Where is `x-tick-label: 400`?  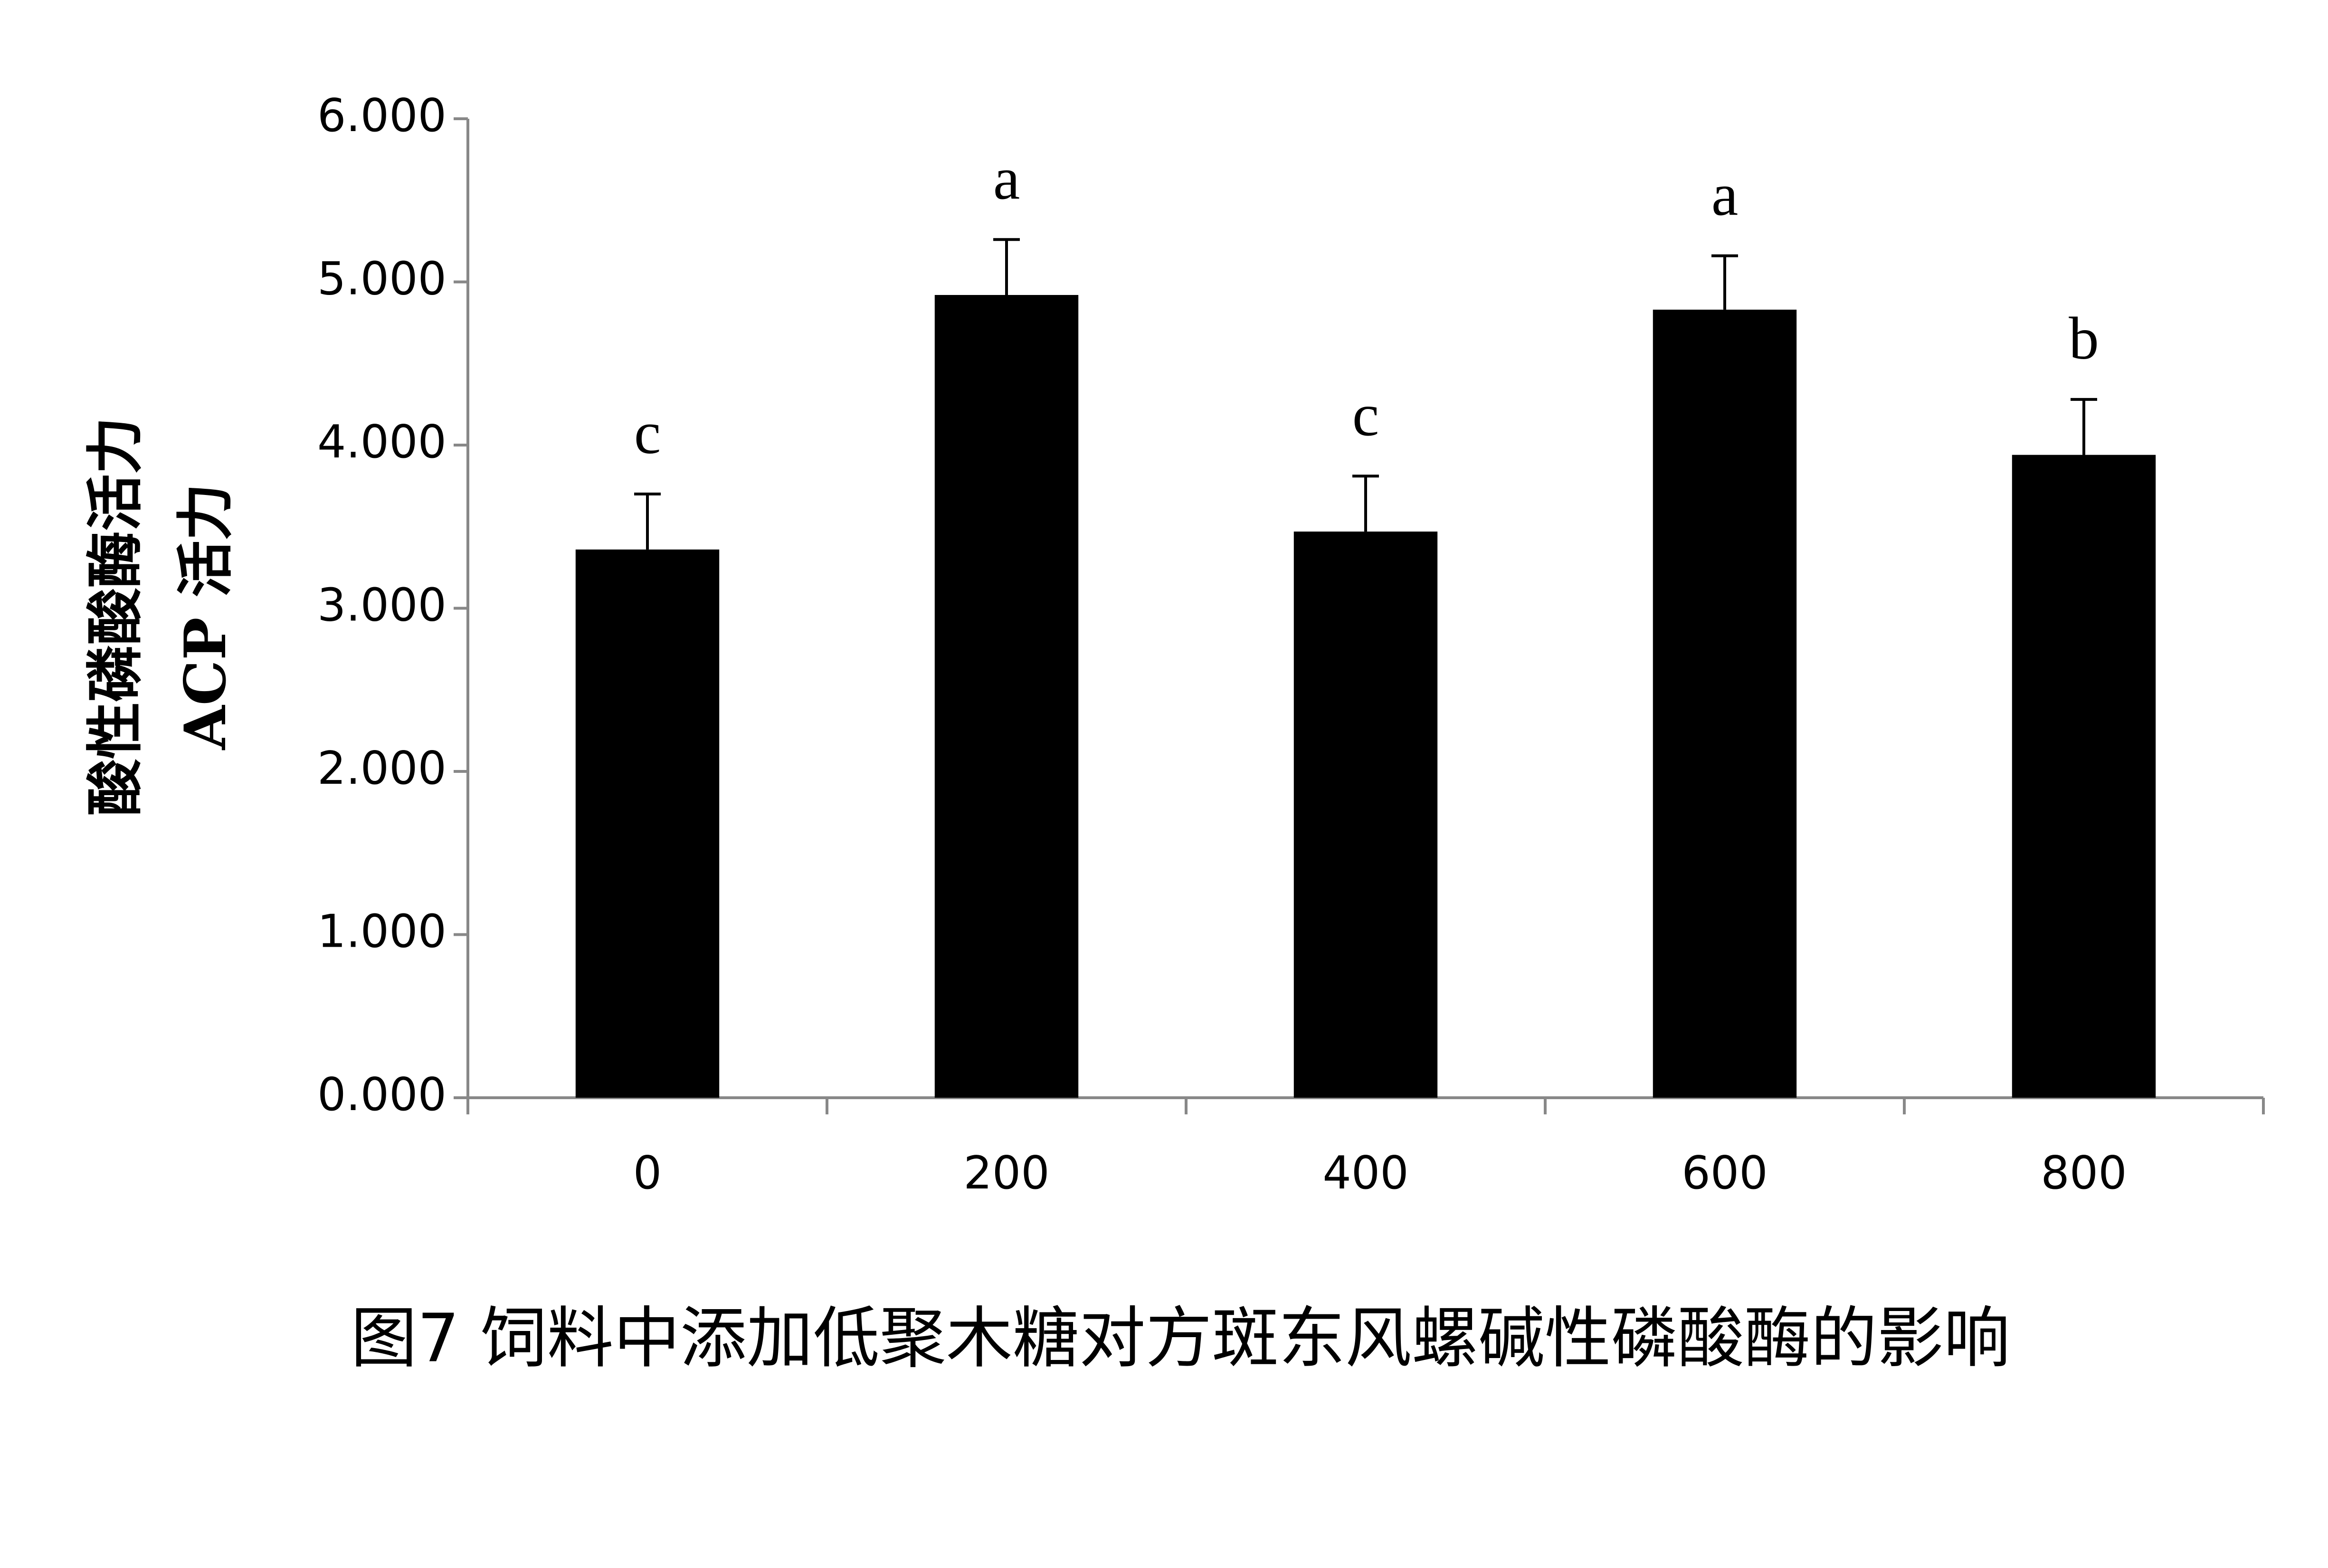 x-tick-label: 400 is located at coordinates (1365, 1173).